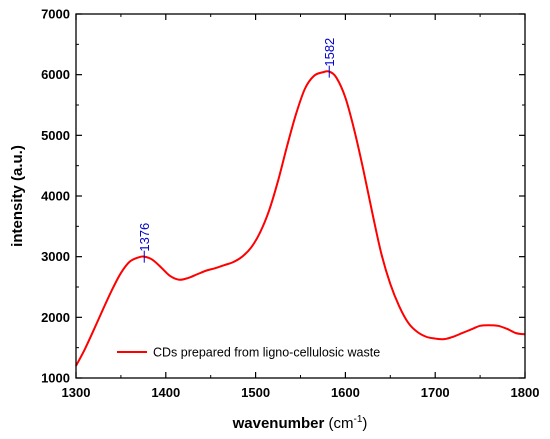  What do you see at coordinates (144, 237) in the screenshot?
I see `peak-label-1376: 1376` at bounding box center [144, 237].